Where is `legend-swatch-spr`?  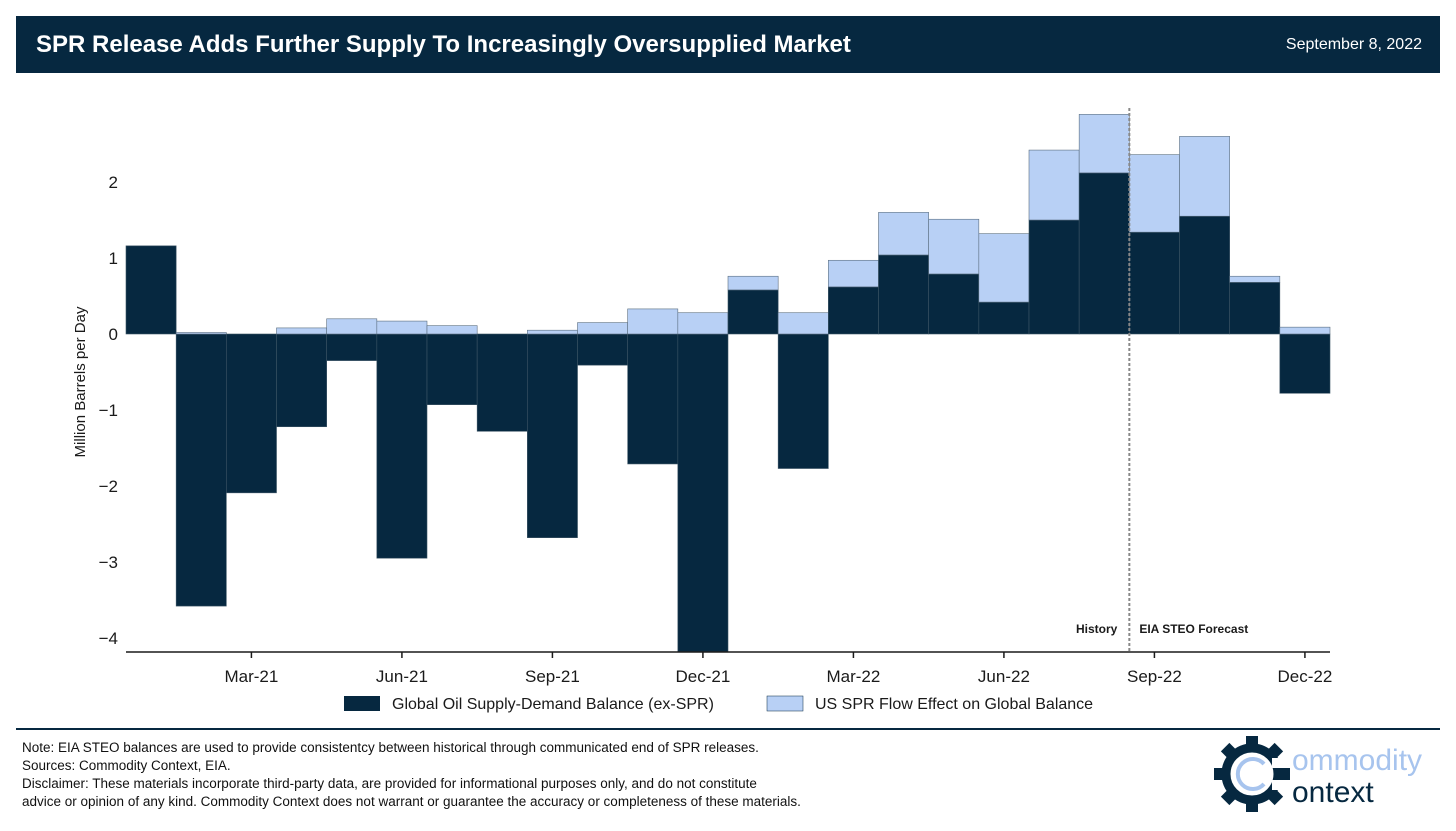
legend-swatch-spr is located at coordinates (785, 703).